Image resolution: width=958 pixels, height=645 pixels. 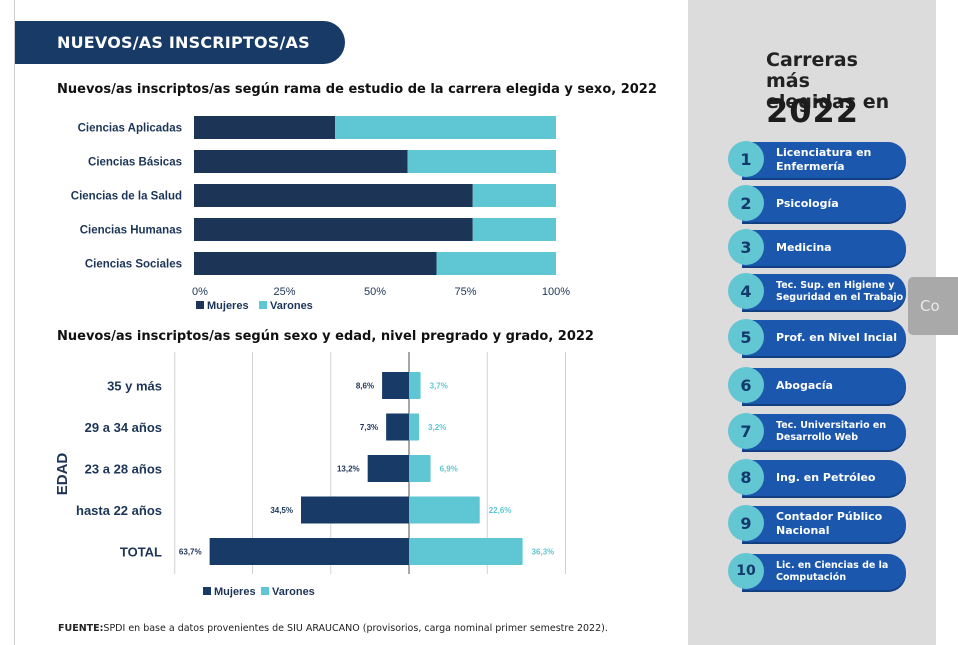 I want to click on category-label: Ciencias de la Salud, so click(x=126, y=197).